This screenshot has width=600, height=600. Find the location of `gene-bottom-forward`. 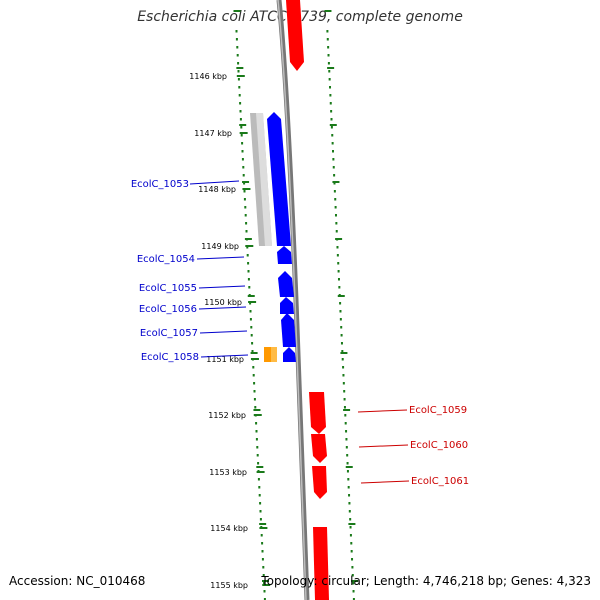

gene-bottom-forward is located at coordinates (321, 563).